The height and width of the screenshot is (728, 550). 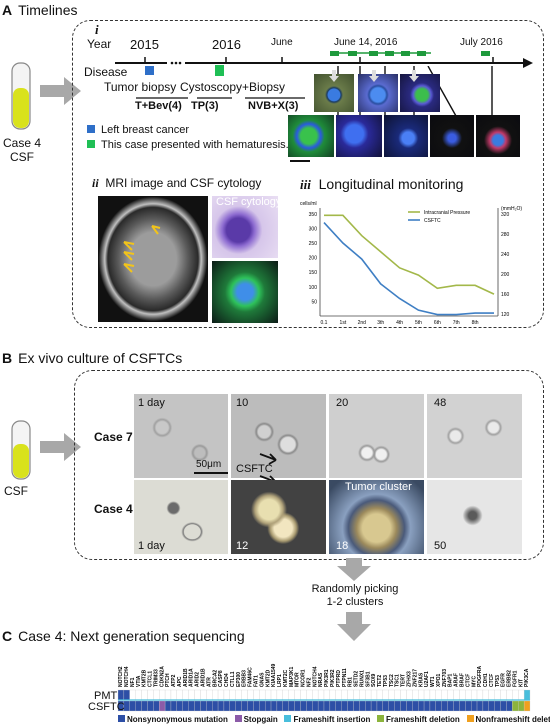 I want to click on culture-case4-day18, so click(x=376, y=517).